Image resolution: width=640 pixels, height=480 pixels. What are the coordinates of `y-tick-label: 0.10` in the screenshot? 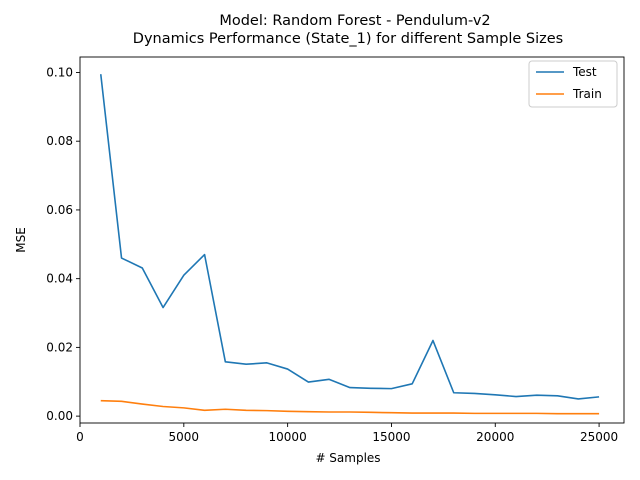 It's located at (59, 72).